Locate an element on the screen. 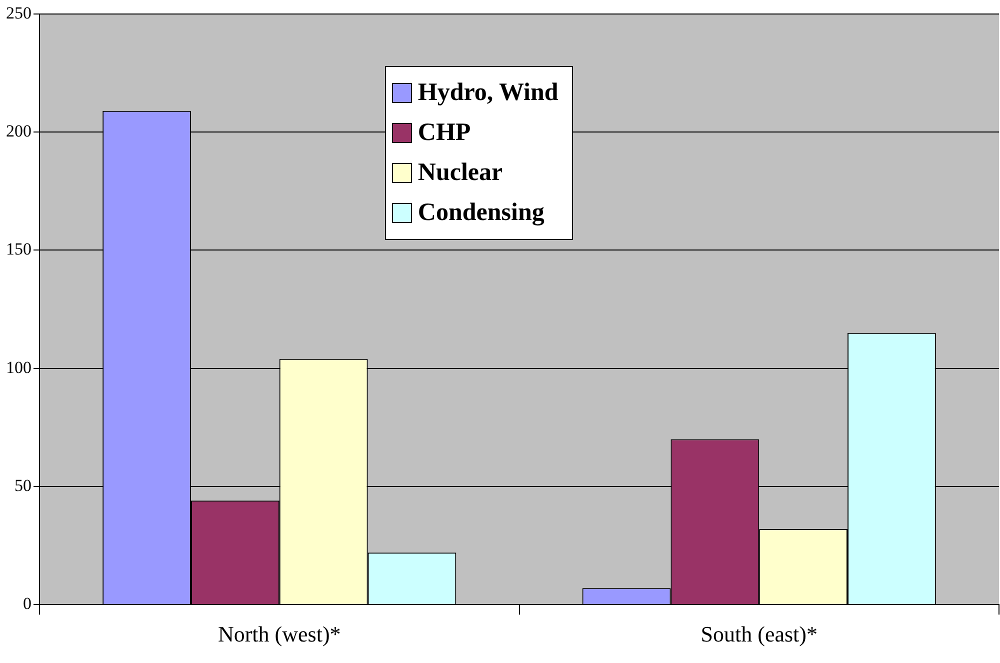 This screenshot has width=1000, height=663. y-tick-label: 0 is located at coordinates (27, 604).